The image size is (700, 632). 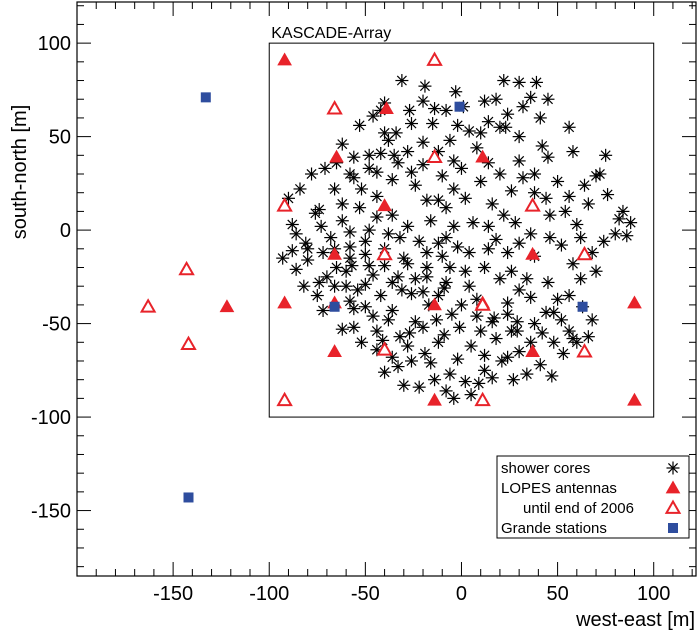 What do you see at coordinates (635, 620) in the screenshot?
I see `x-axis-title: west-east [m]` at bounding box center [635, 620].